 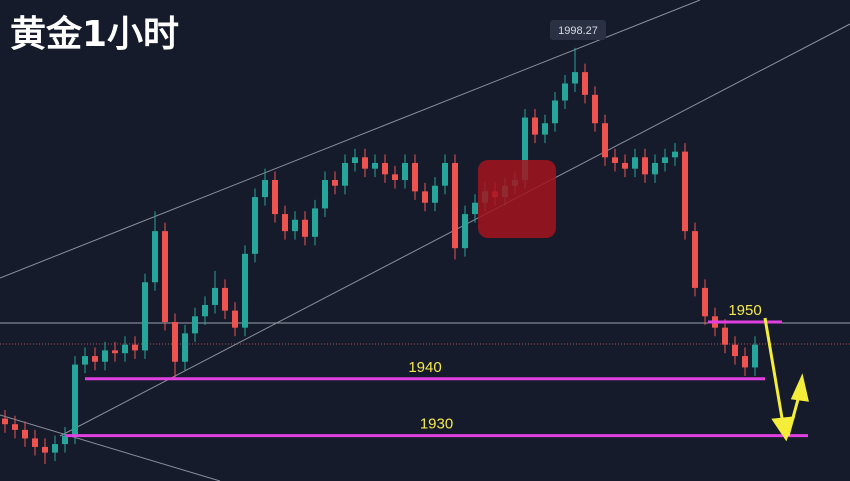 I want to click on peak-label: 1998.27, so click(x=578, y=31).